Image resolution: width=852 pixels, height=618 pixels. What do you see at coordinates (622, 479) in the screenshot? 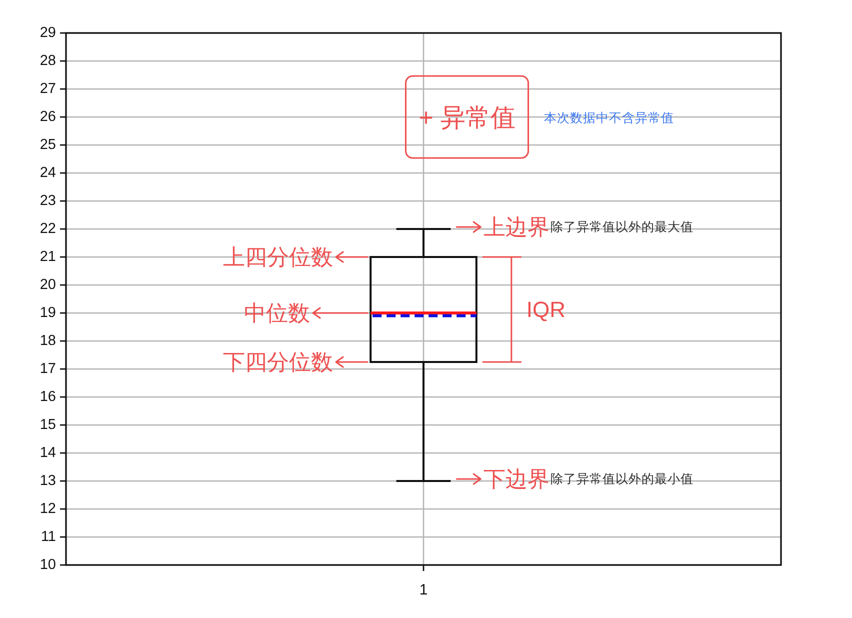
I see `annotation: 除了异常值以外的最小值` at bounding box center [622, 479].